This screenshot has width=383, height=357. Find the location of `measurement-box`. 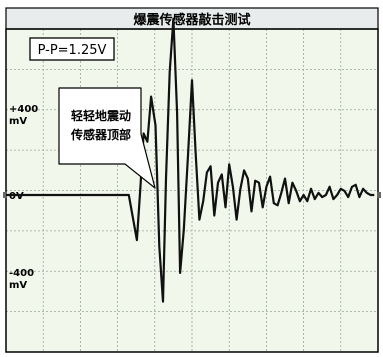

measurement-box is located at coordinates (72, 49).